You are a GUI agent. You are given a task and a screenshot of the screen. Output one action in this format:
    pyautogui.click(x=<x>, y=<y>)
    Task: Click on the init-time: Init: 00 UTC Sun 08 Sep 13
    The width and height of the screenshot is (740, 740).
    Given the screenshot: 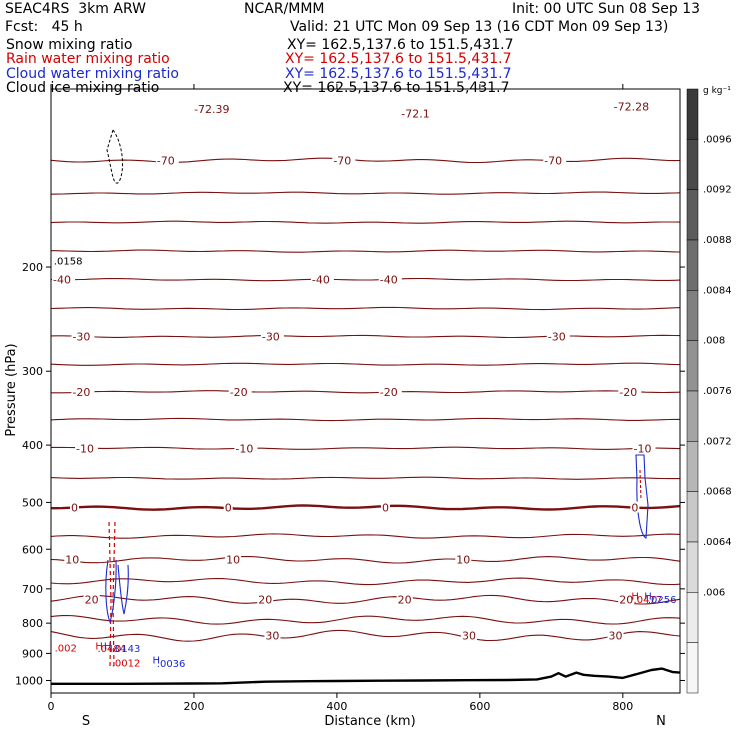 What is the action you would take?
    pyautogui.click(x=606, y=9)
    